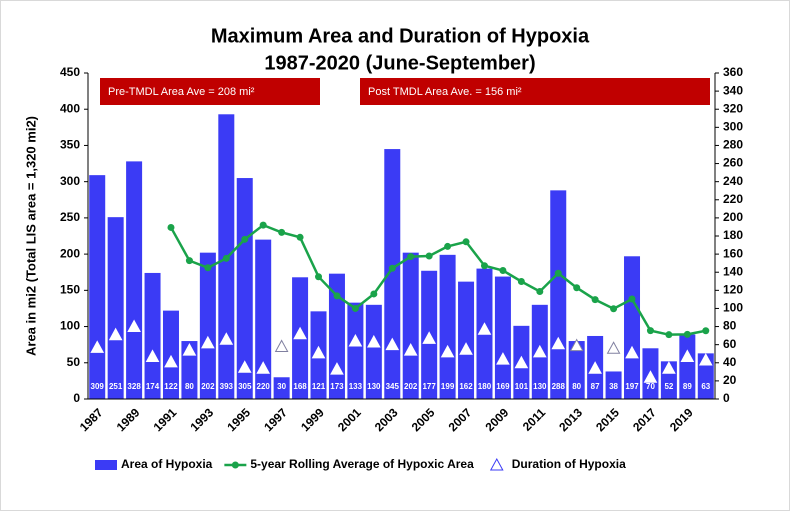 Image resolution: width=791 pixels, height=517 pixels. What do you see at coordinates (559, 386) in the screenshot?
I see `bar-value-label: 288` at bounding box center [559, 386].